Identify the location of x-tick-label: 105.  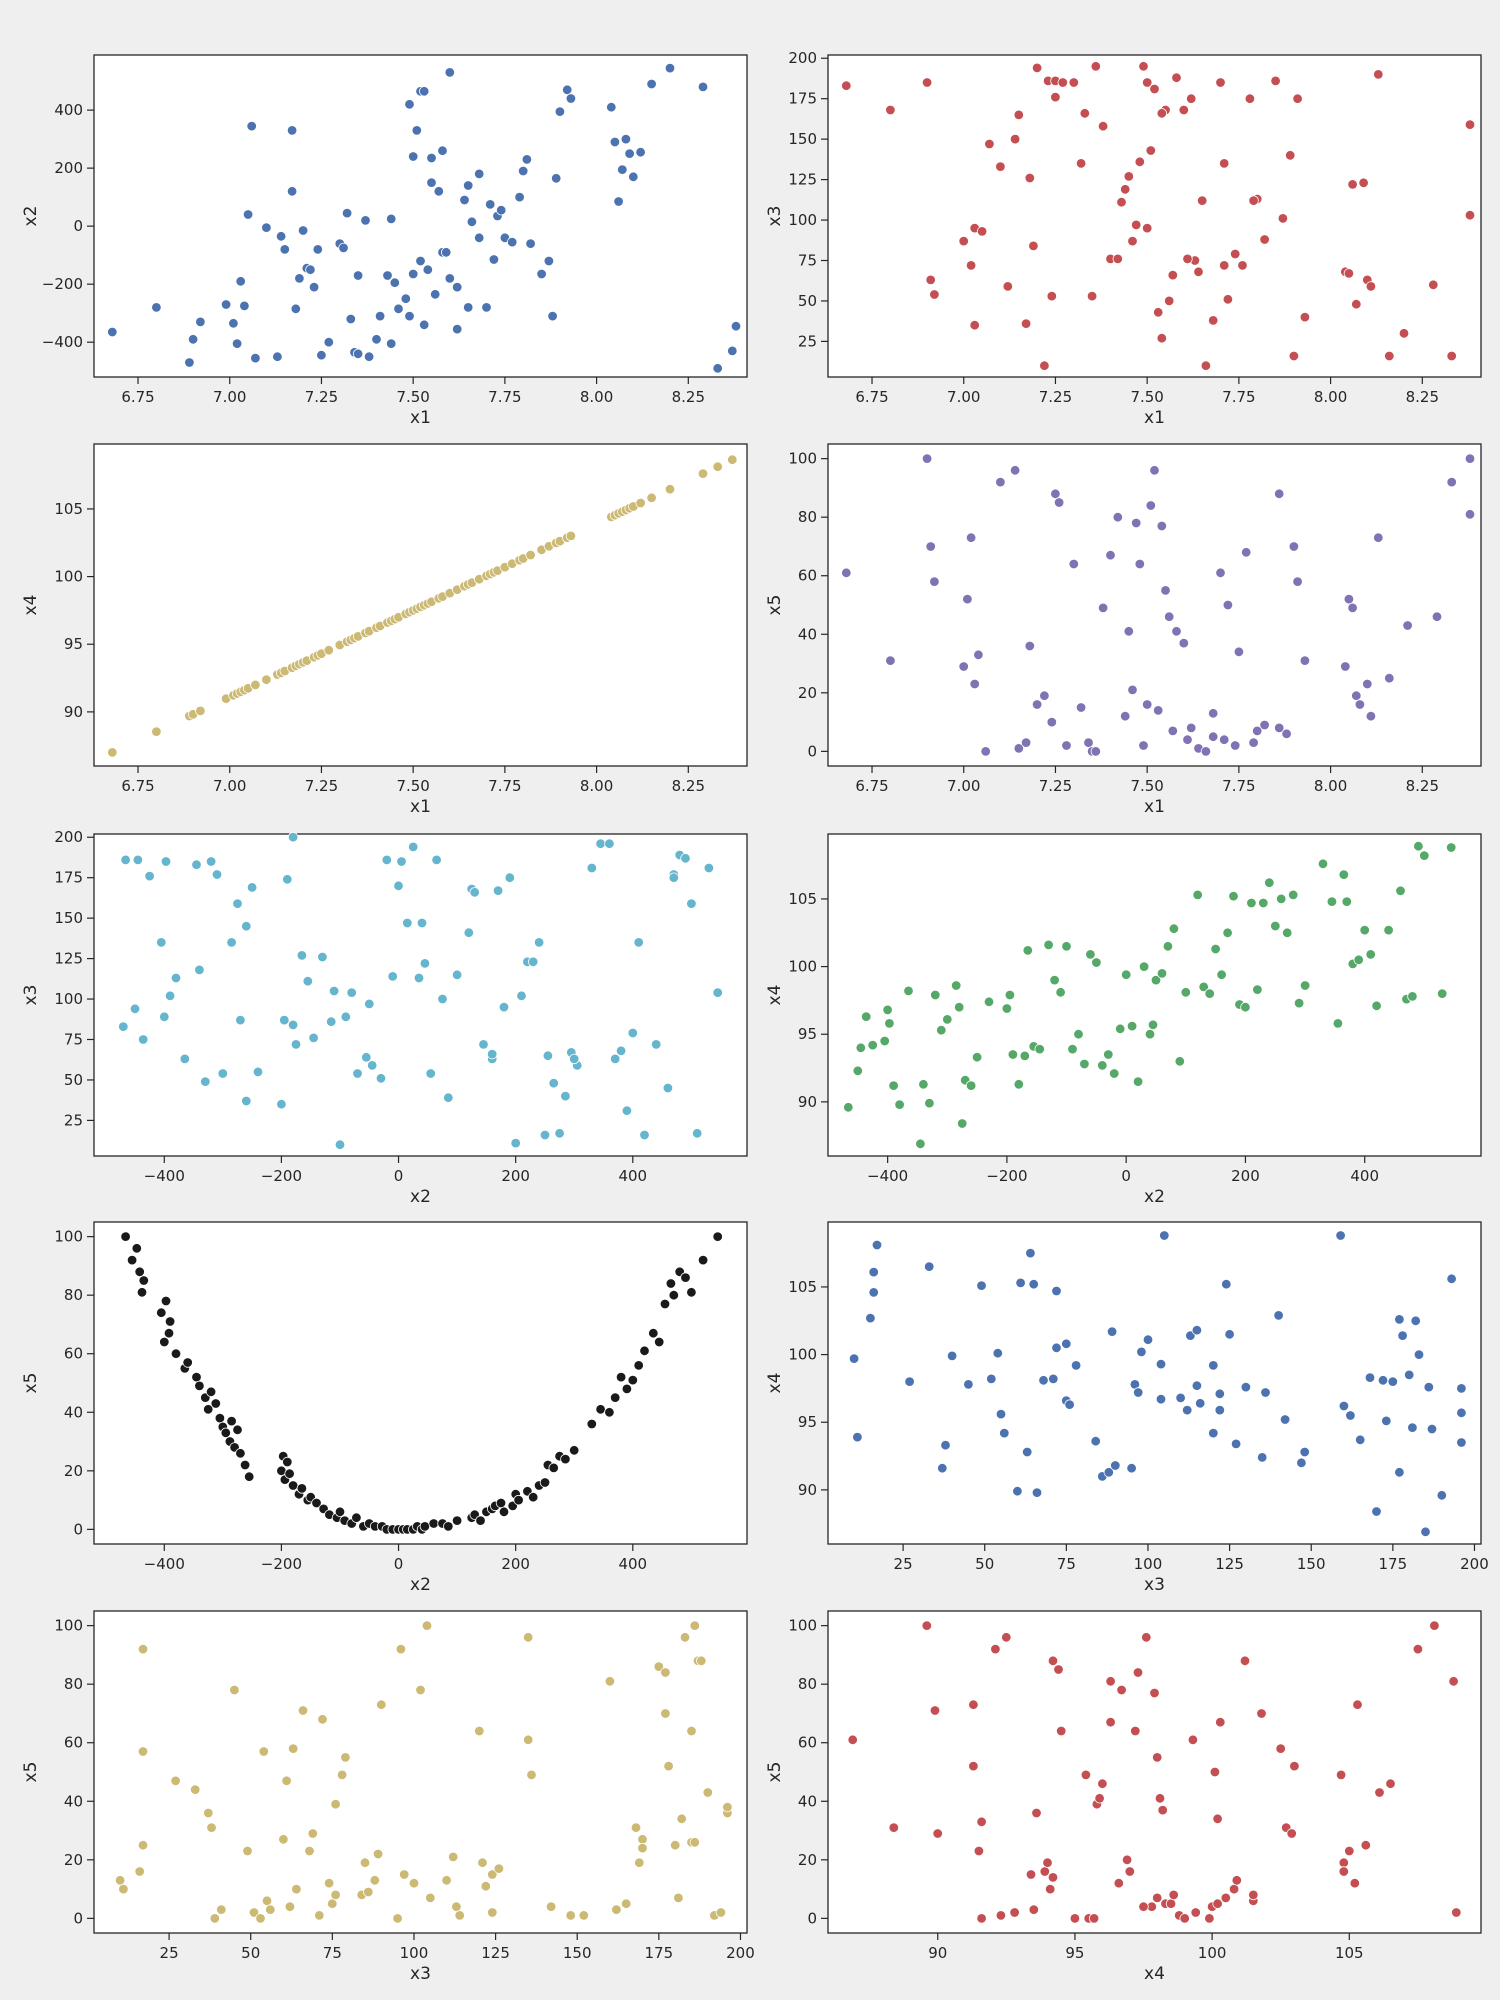
(1349, 1953).